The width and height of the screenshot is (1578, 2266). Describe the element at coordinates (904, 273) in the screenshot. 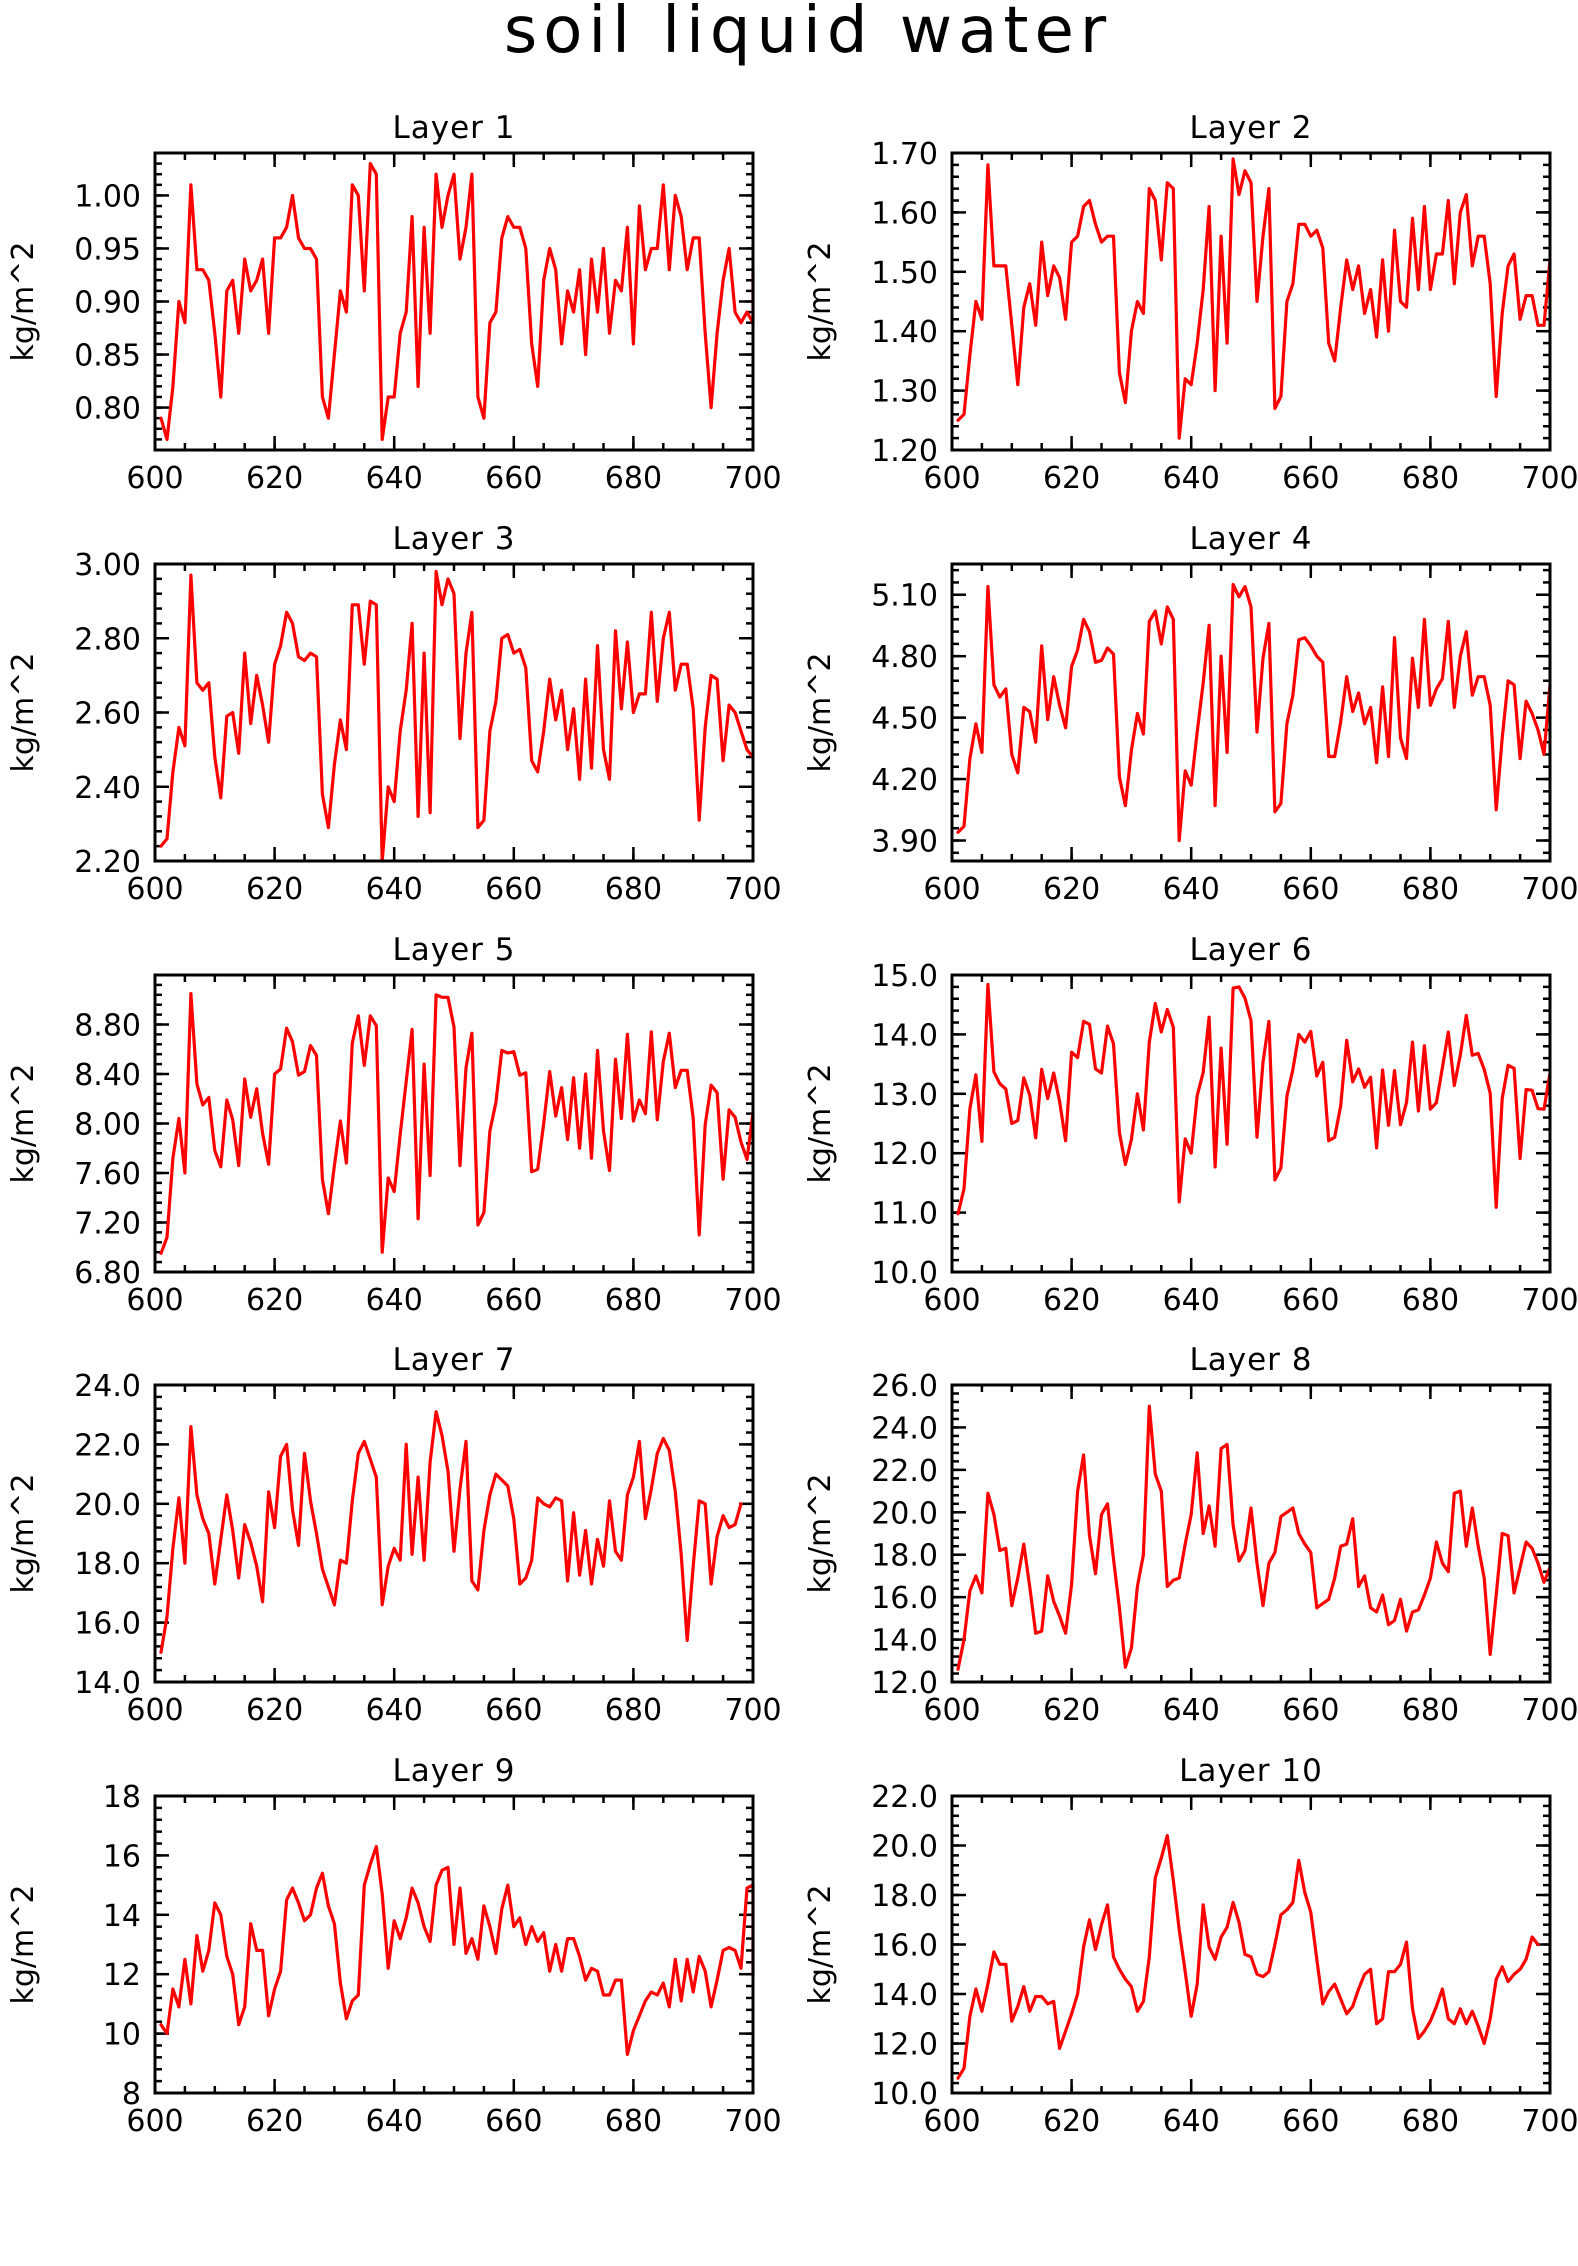

I see `y-tick-label: 1.50` at that location.